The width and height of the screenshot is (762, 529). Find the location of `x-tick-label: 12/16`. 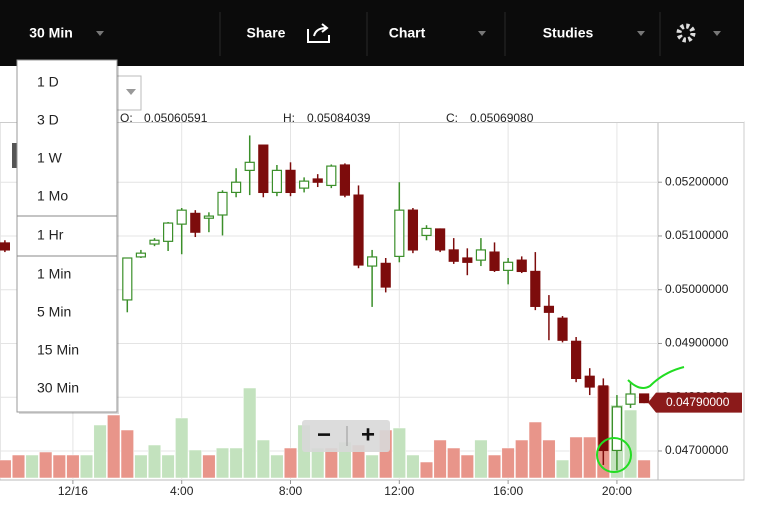

x-tick-label: 12/16 is located at coordinates (73, 491).